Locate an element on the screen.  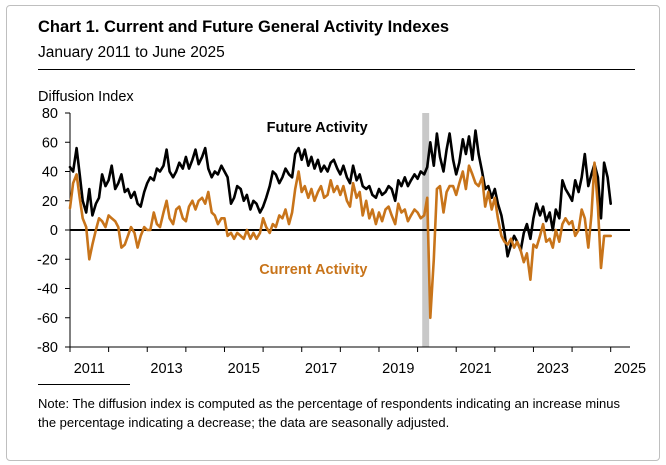
x-tick-label: 2013 is located at coordinates (166, 369).